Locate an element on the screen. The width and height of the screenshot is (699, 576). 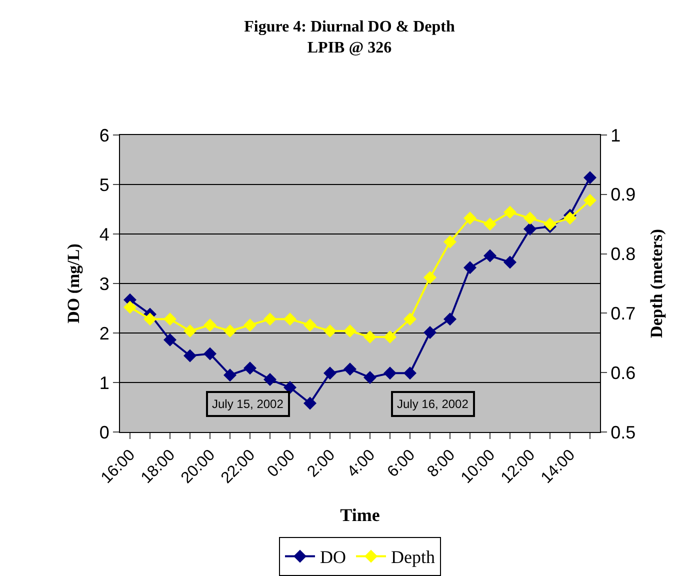
y-tick-label: 2 is located at coordinates (104, 333).